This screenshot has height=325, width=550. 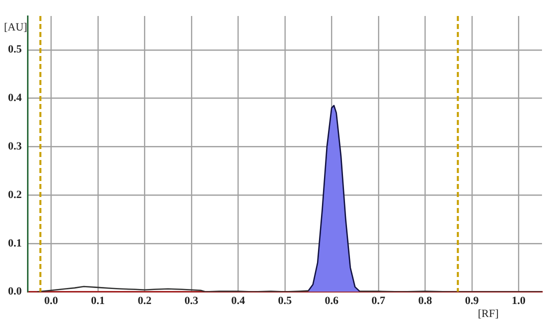 I want to click on x-tick-label: 0.2, so click(x=145, y=301).